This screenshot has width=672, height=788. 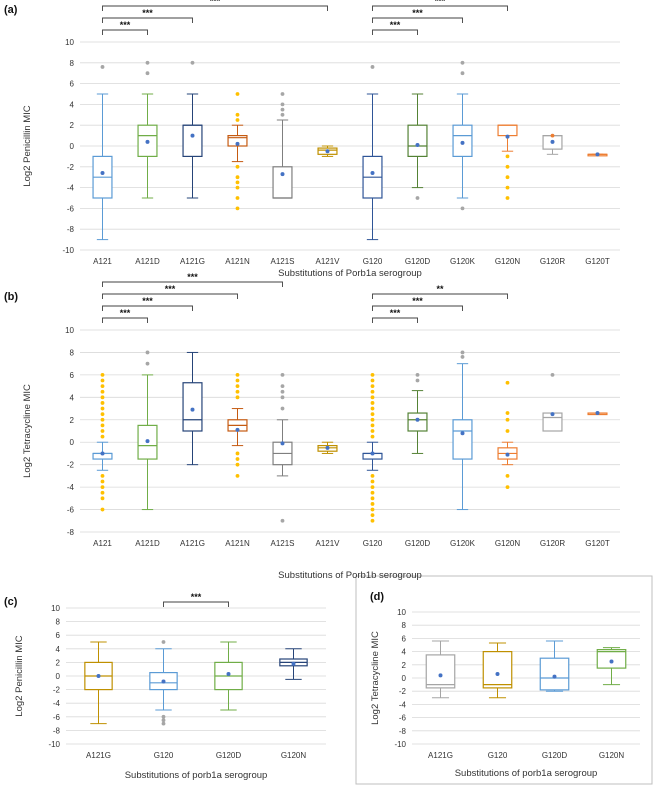 I want to click on box-G120T, so click(x=597, y=413).